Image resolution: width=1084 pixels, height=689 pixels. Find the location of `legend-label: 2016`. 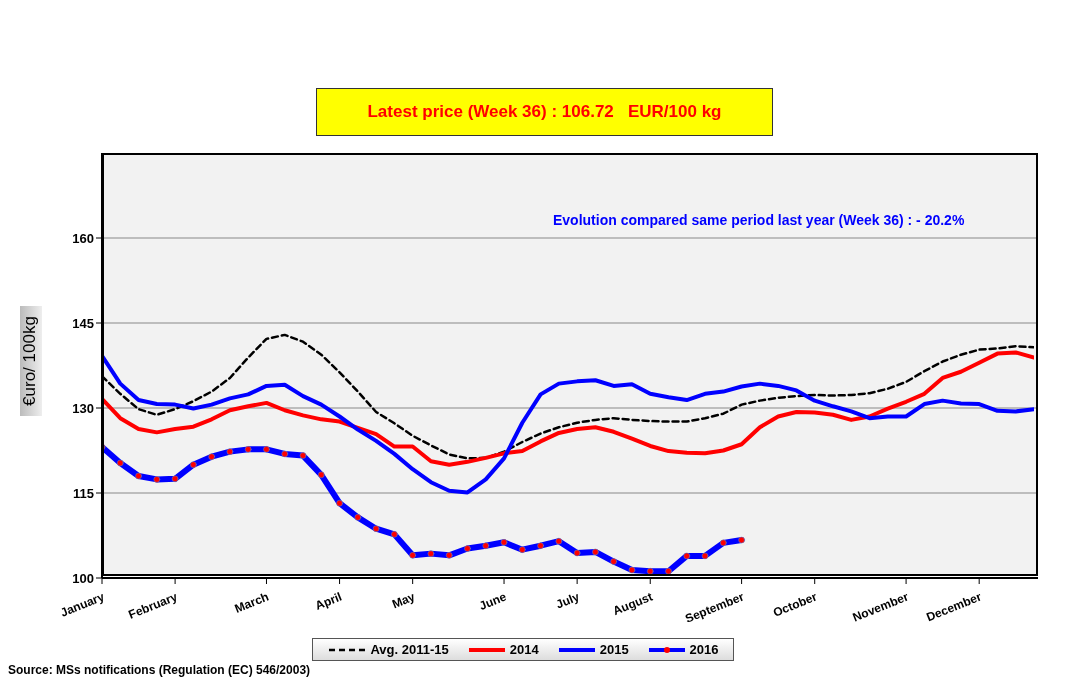

legend-label: 2016 is located at coordinates (704, 649).